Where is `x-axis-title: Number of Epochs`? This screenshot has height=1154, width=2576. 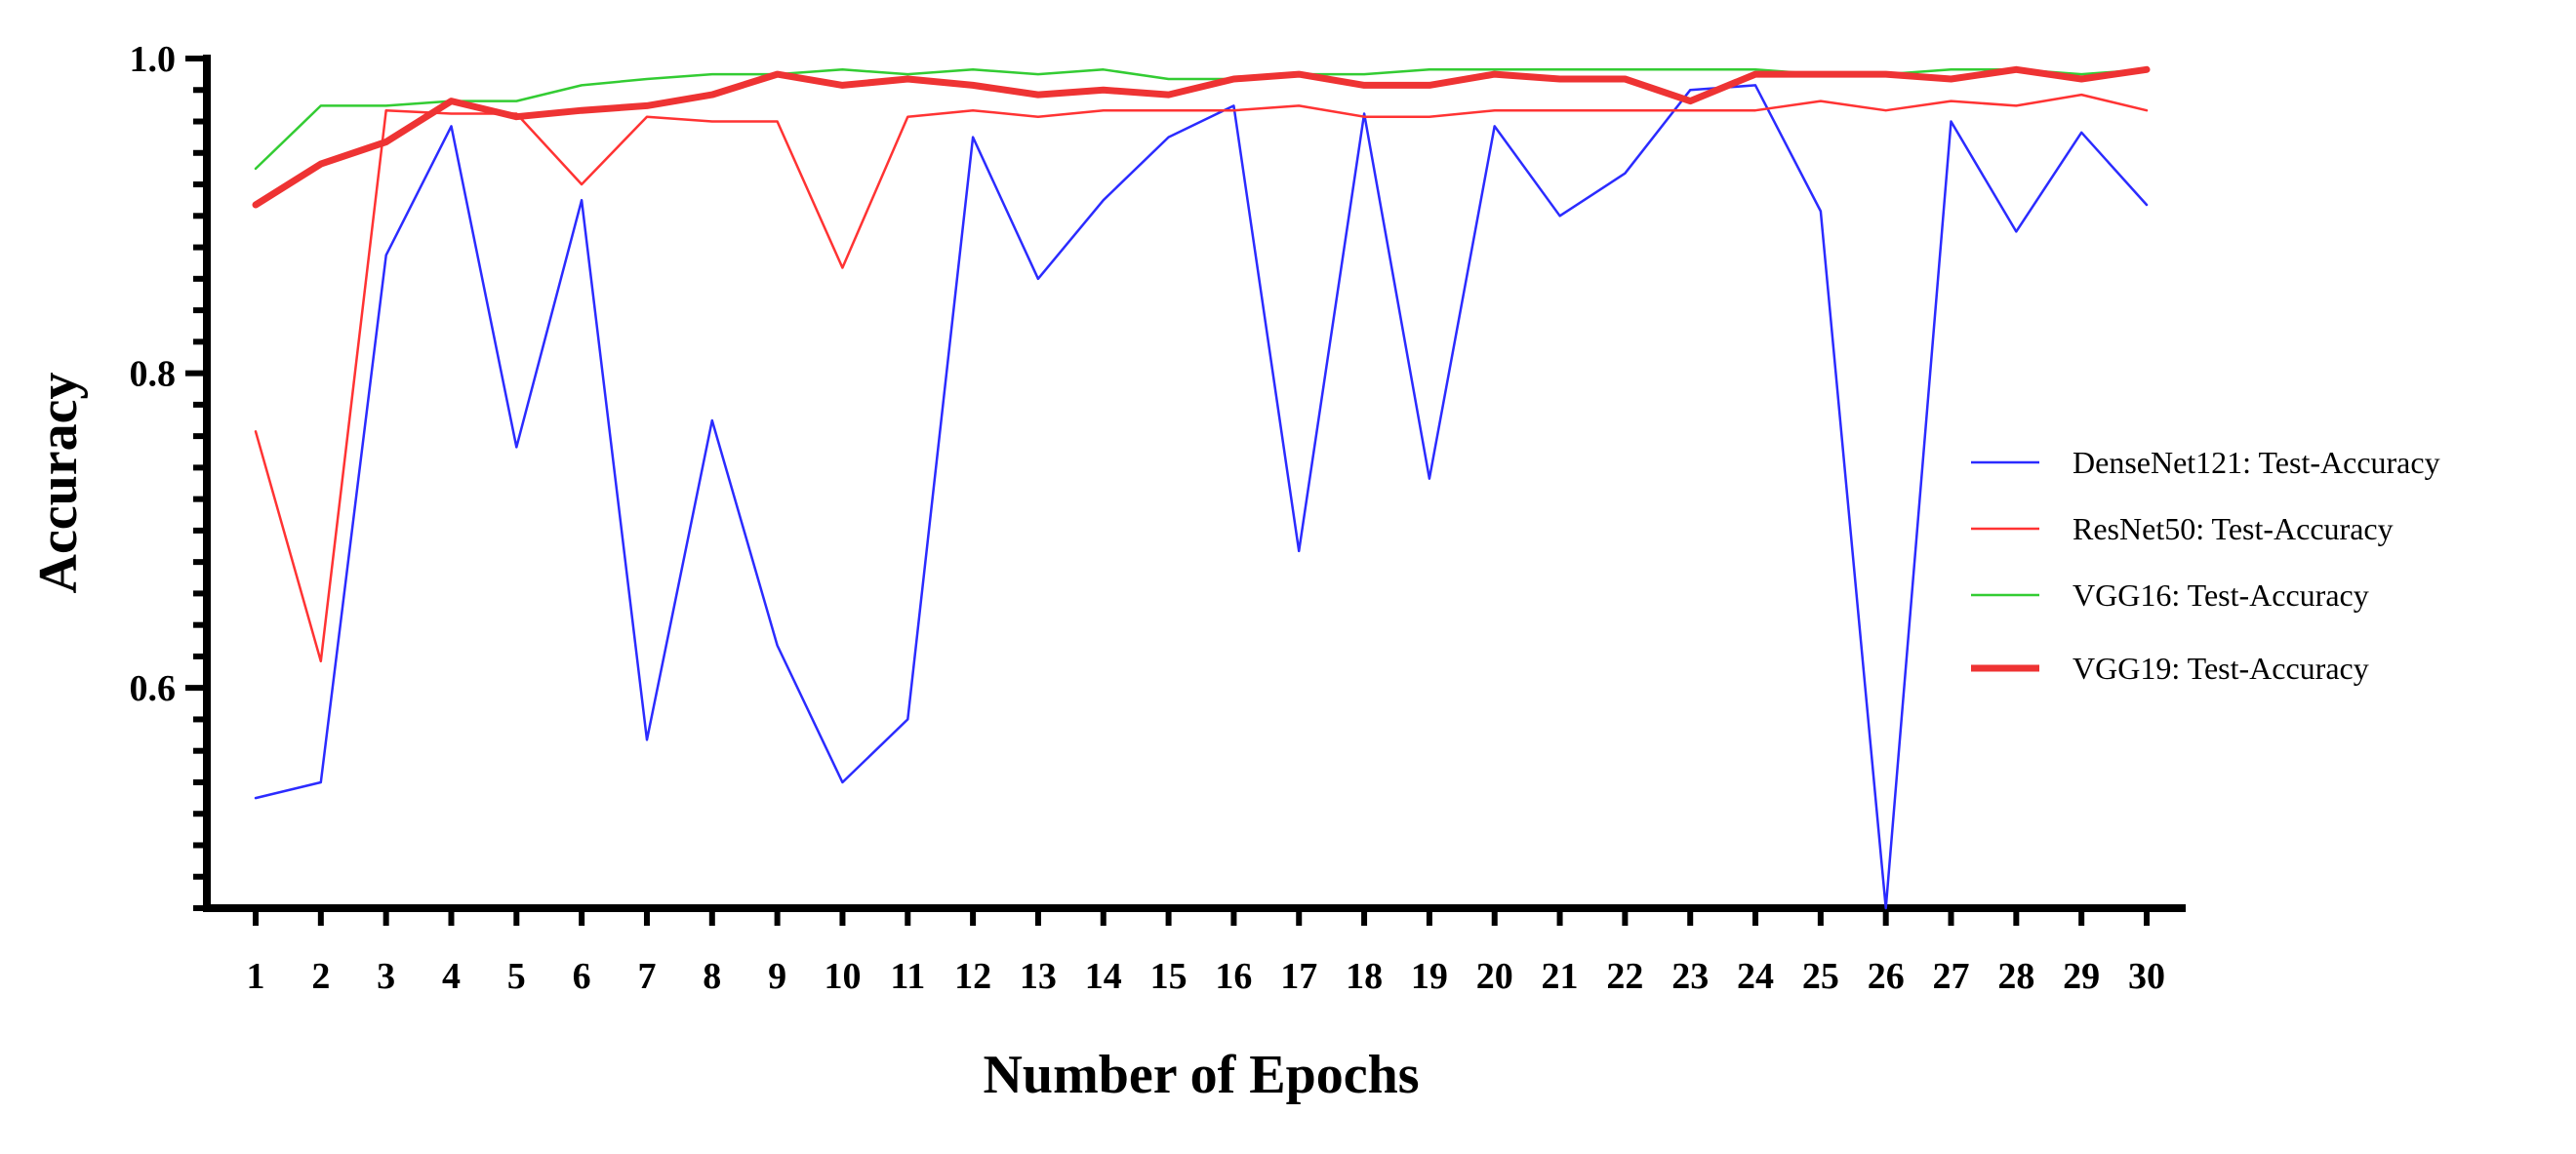 x-axis-title: Number of Epochs is located at coordinates (1201, 1075).